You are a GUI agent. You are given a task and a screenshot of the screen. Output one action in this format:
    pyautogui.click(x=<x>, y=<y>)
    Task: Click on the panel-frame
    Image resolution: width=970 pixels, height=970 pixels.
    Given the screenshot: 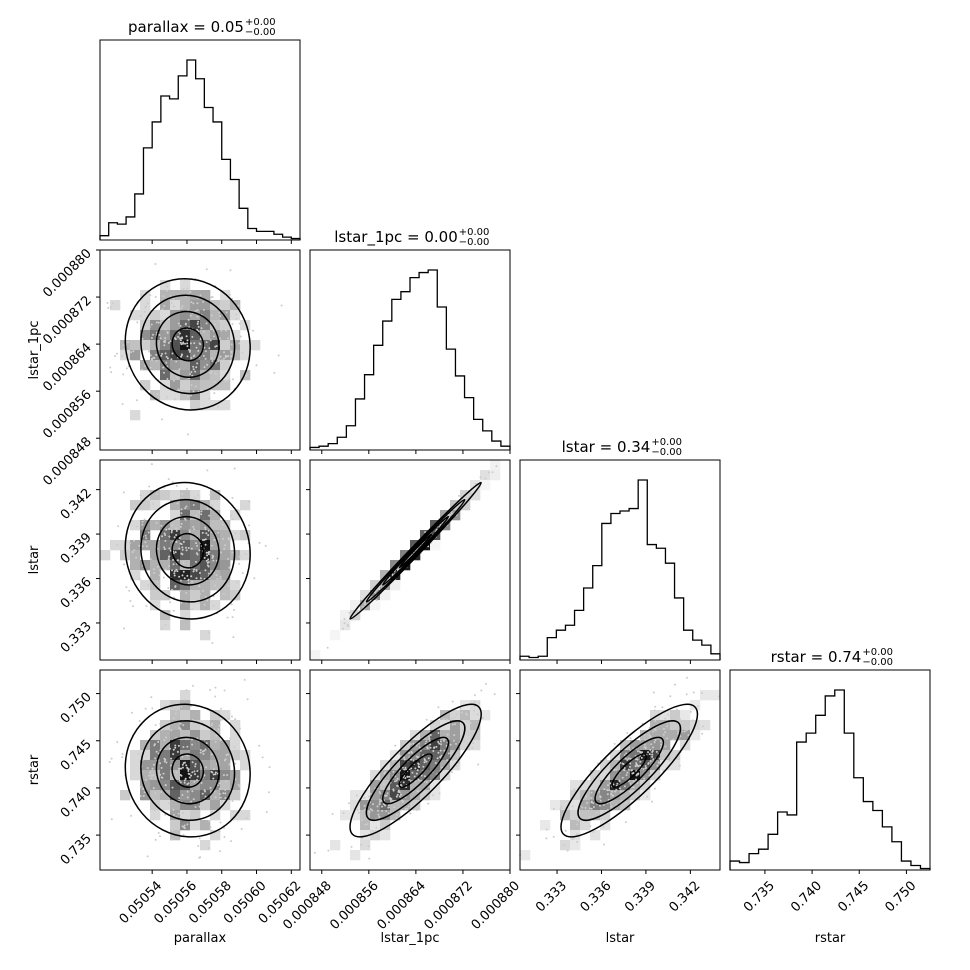 What is the action you would take?
    pyautogui.click(x=200, y=140)
    